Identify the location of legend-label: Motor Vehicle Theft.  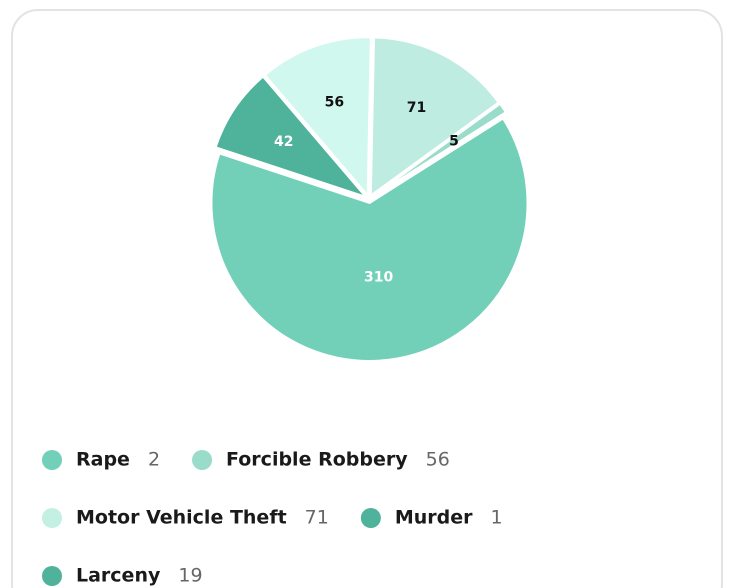
(181, 518).